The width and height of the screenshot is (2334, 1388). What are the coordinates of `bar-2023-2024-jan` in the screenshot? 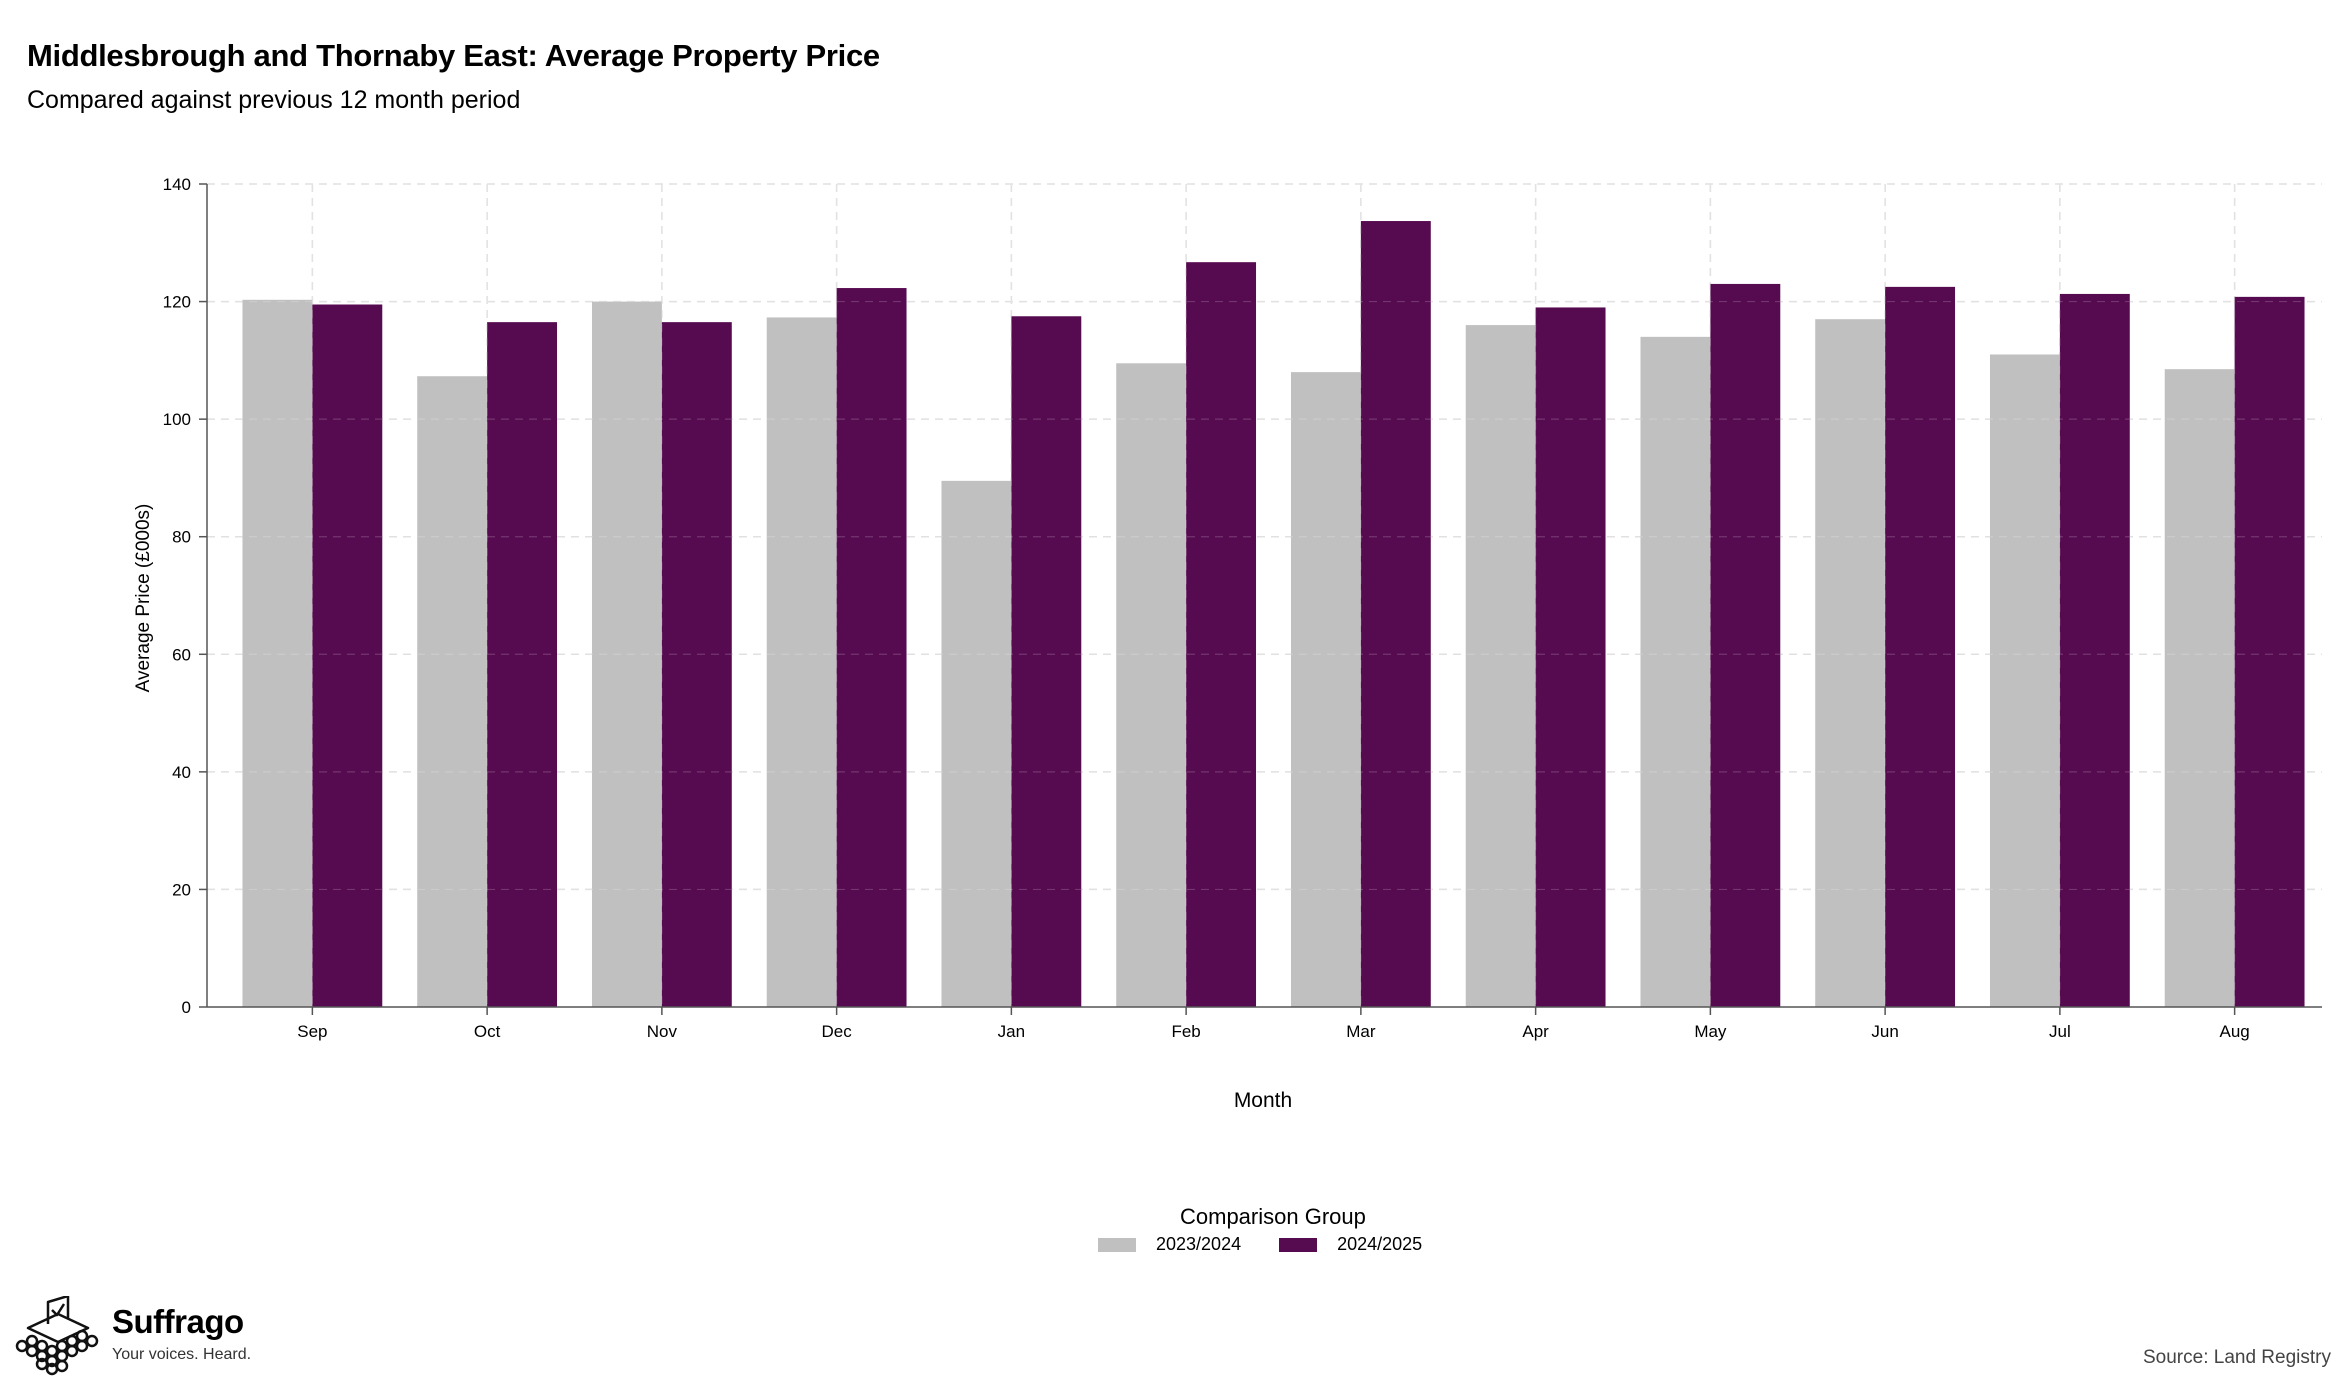 It's located at (976, 743).